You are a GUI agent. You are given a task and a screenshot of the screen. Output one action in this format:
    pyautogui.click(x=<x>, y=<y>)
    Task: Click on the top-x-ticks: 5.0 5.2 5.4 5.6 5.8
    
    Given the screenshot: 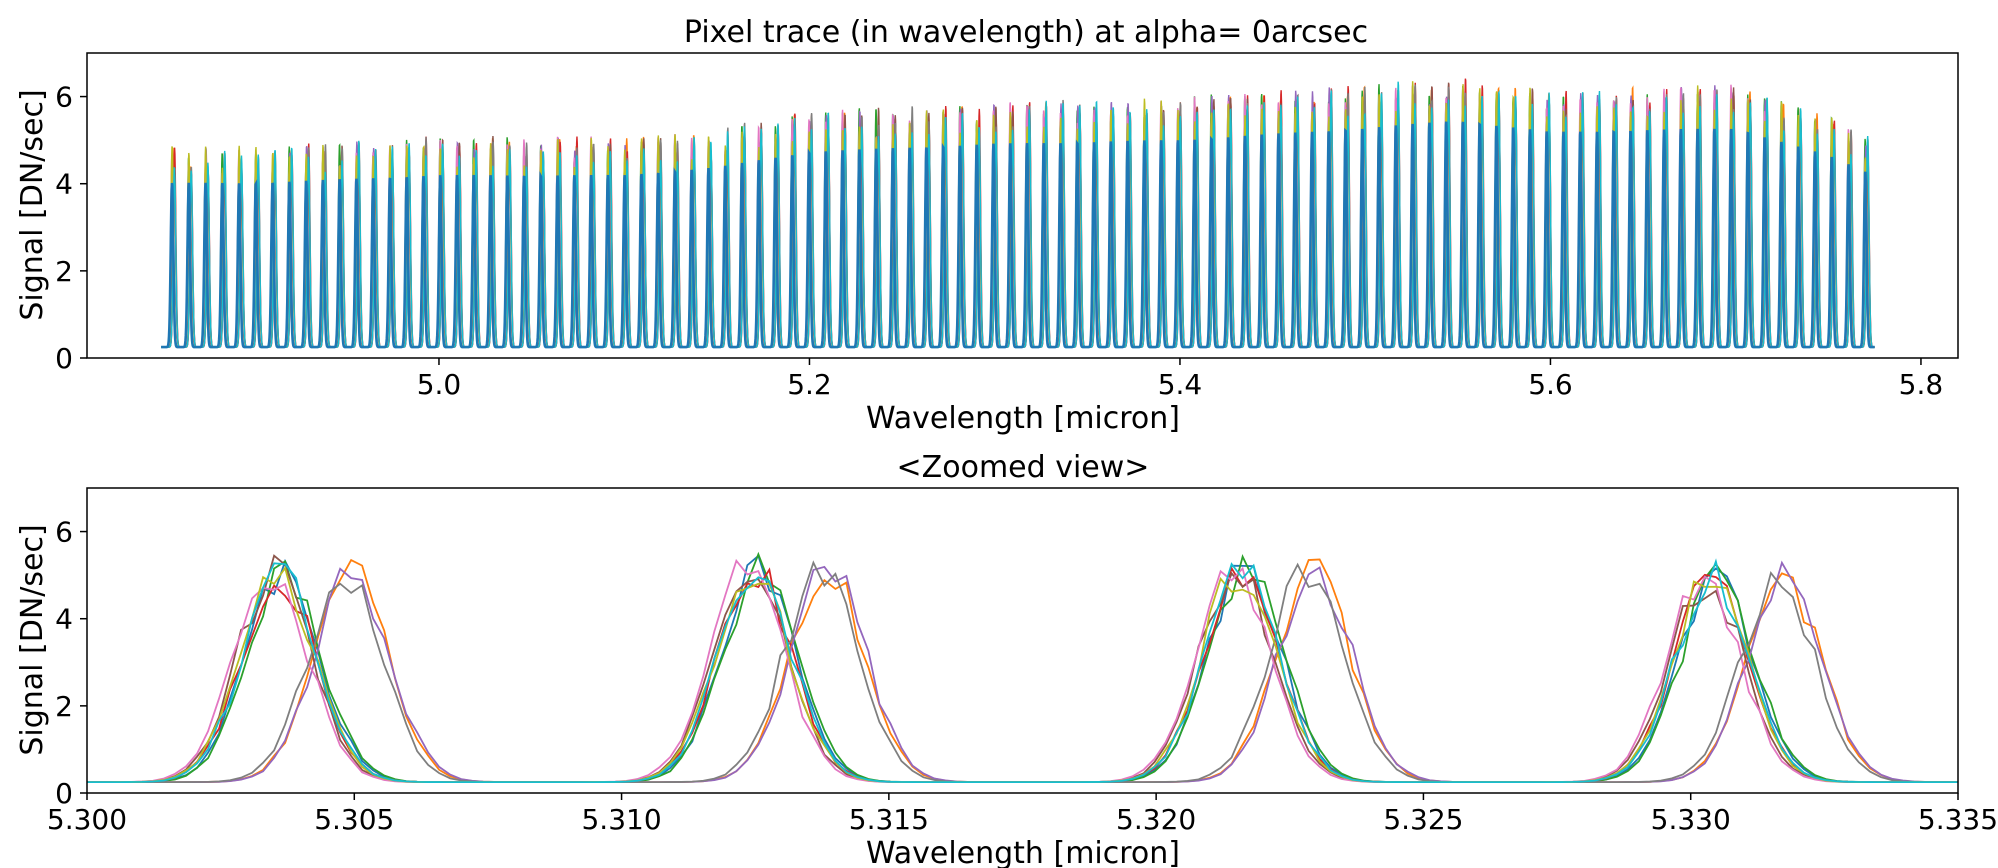 What is the action you would take?
    pyautogui.click(x=1180, y=379)
    